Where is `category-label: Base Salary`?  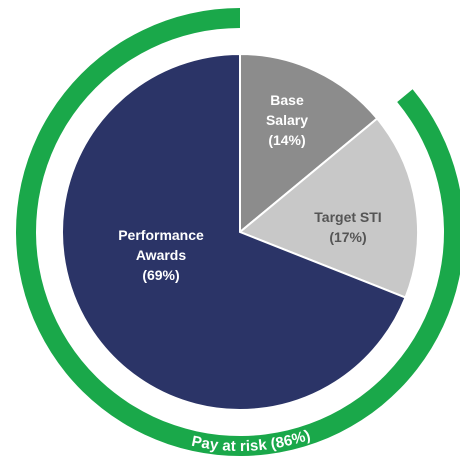
category-label: Base Salary is located at coordinates (287, 110).